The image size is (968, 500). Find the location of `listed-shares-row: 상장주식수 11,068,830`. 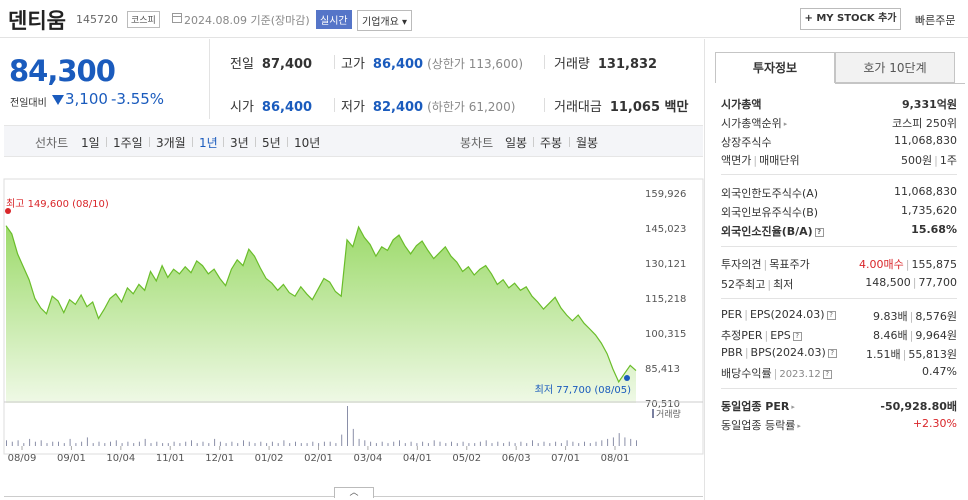

listed-shares-row: 상장주식수 11,068,830 is located at coordinates (839, 141).